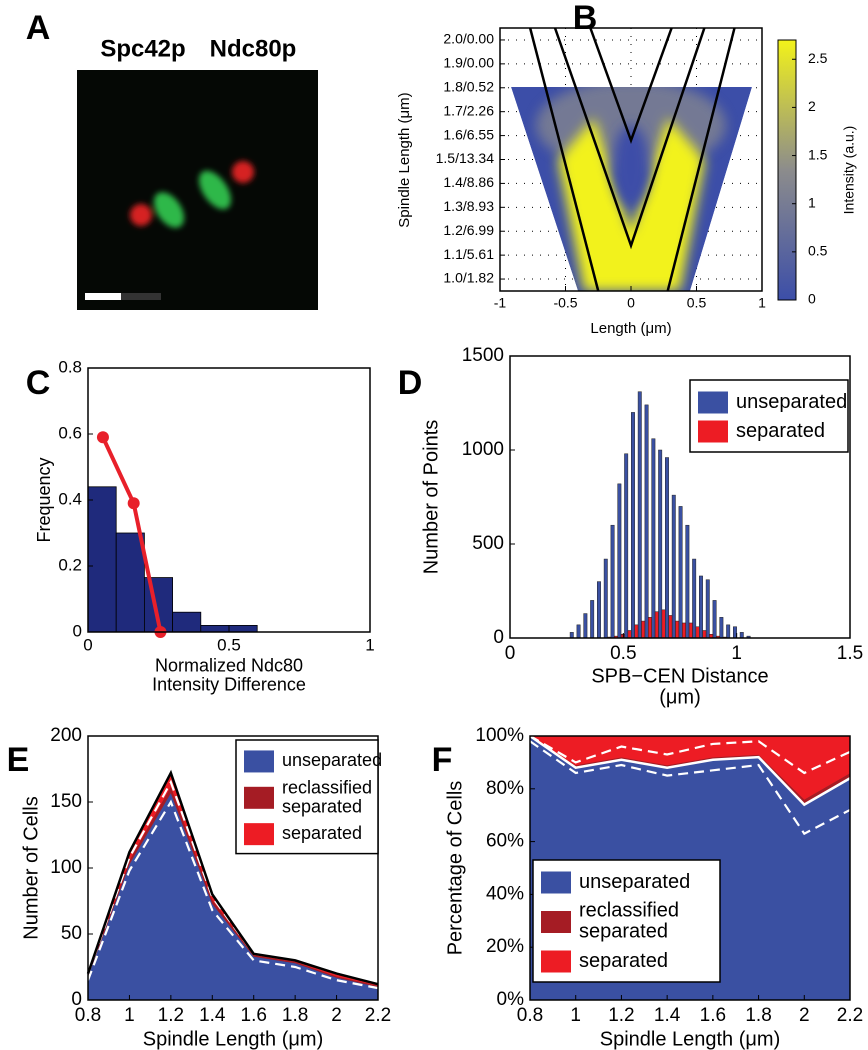  Describe the element at coordinates (483, 449) in the screenshot. I see `y-tick-label: 1000` at that location.